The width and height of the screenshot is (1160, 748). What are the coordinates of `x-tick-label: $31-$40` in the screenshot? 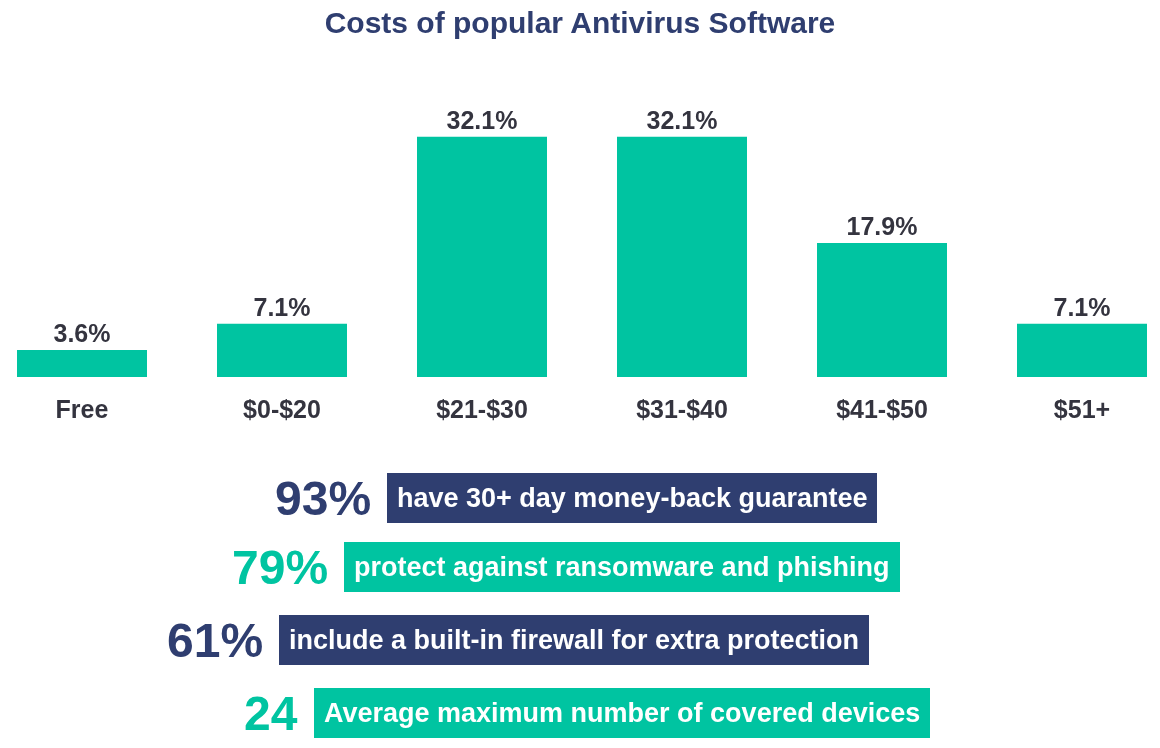 It's located at (682, 409).